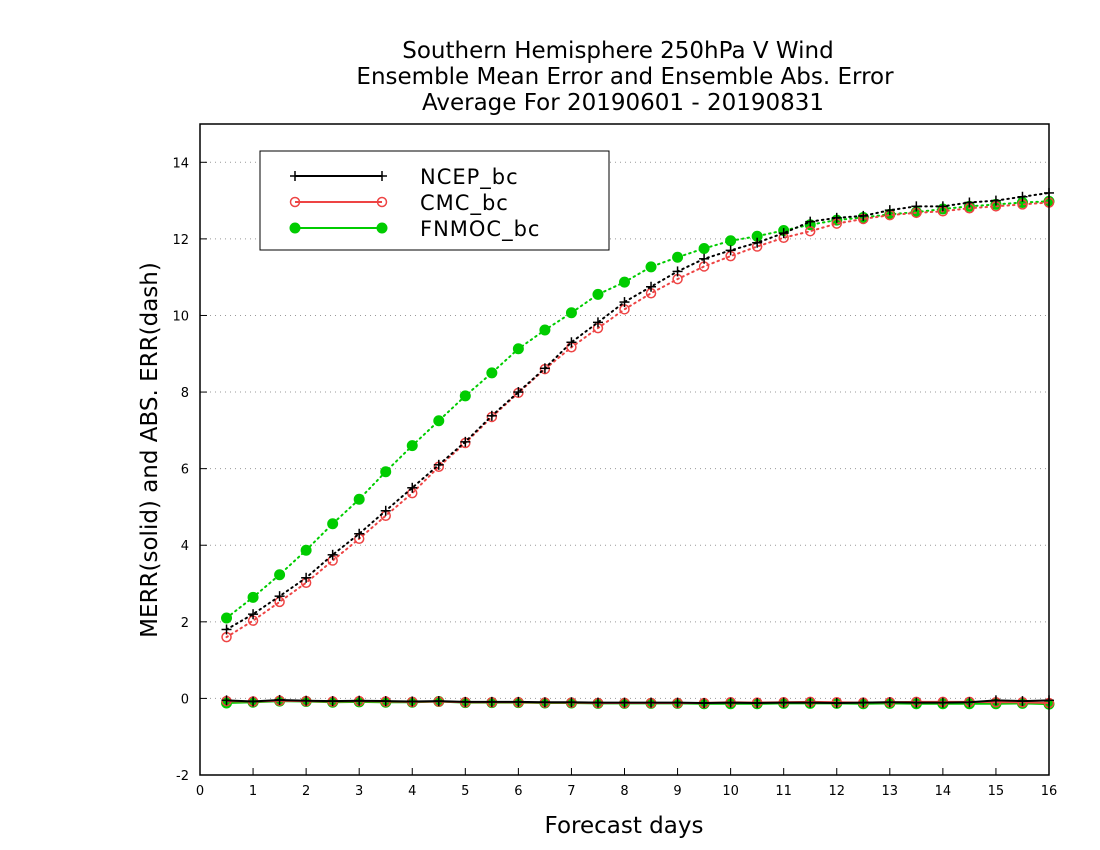 Image resolution: width=1100 pixels, height=850 pixels. I want to click on x-tick-label: 16, so click(1049, 791).